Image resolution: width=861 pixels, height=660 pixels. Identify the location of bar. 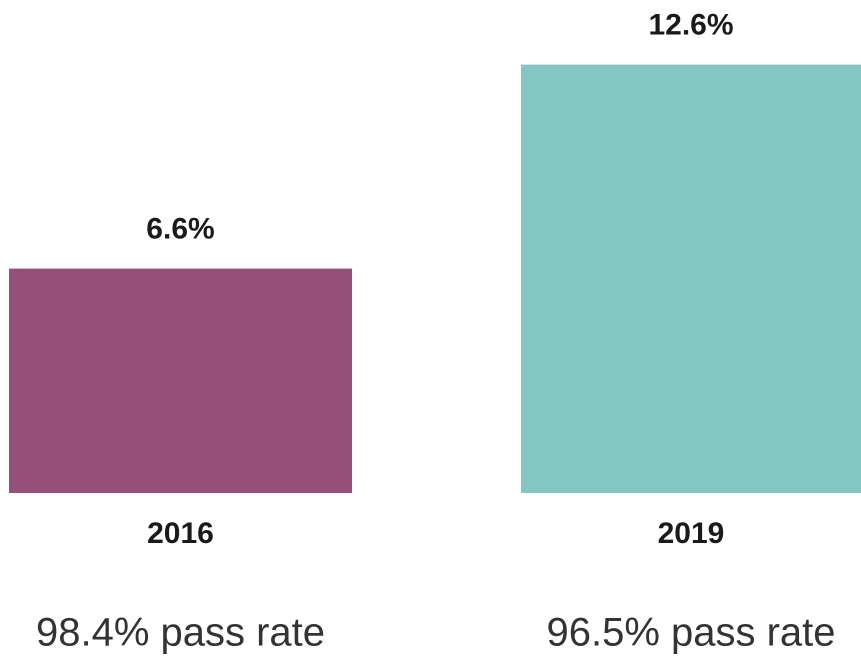
(180, 380).